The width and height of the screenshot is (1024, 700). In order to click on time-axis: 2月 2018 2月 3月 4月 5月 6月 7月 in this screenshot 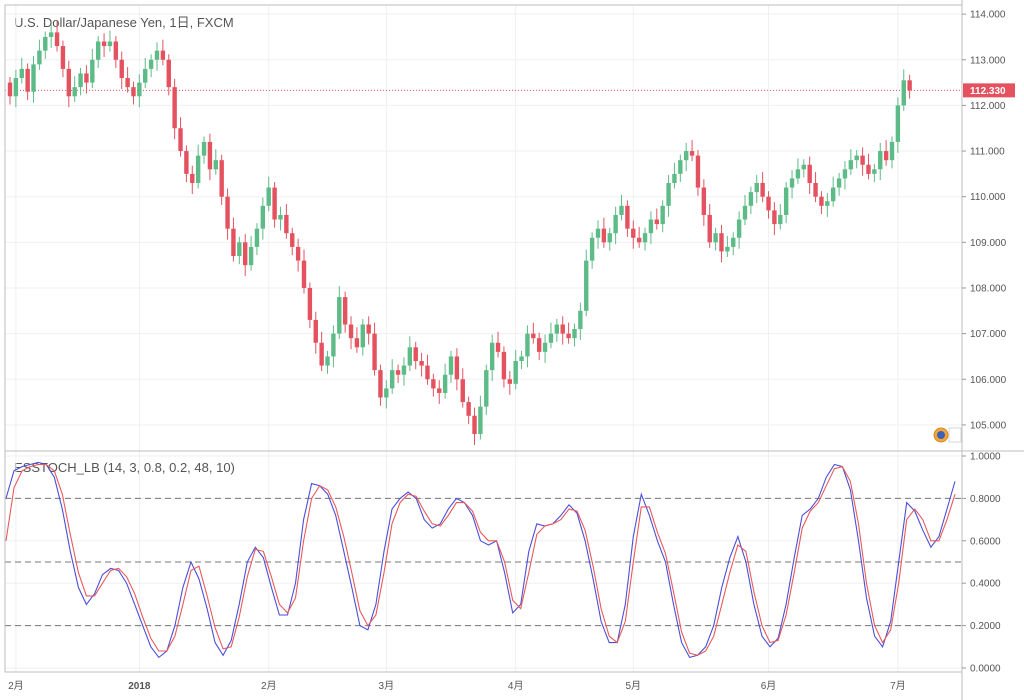, I will do `click(457, 686)`.